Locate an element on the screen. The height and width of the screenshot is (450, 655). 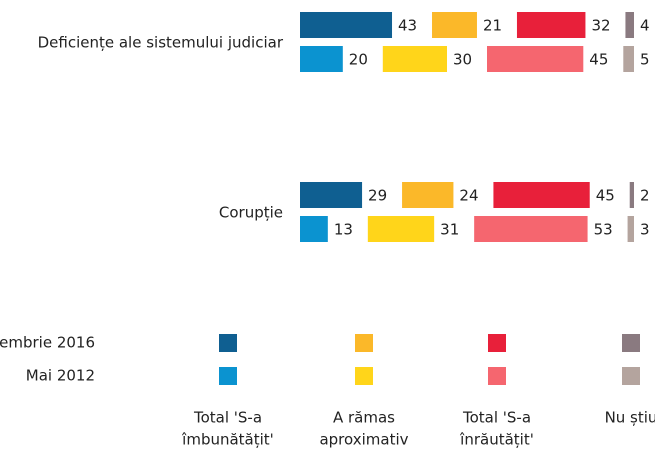
value-label: 21 is located at coordinates (492, 26).